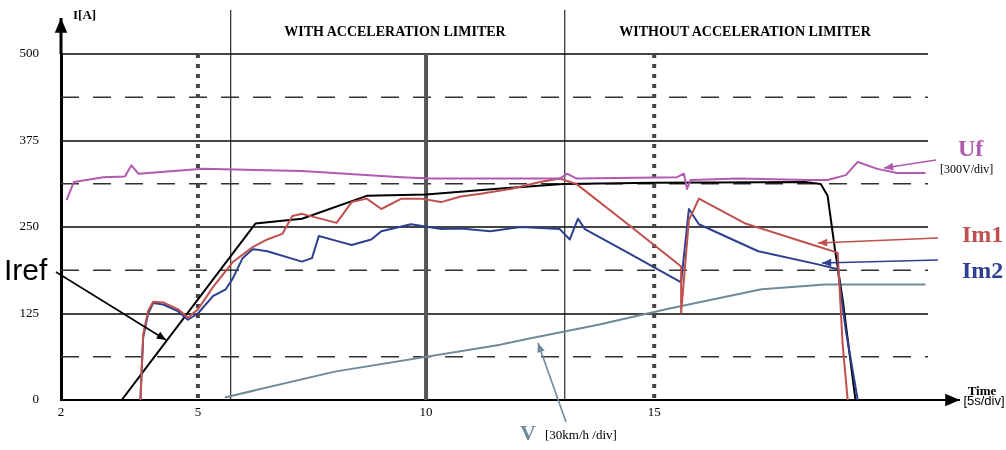 The width and height of the screenshot is (1006, 450). I want to click on text: WITHOUT ACCELERATION LIMITER, so click(745, 31).